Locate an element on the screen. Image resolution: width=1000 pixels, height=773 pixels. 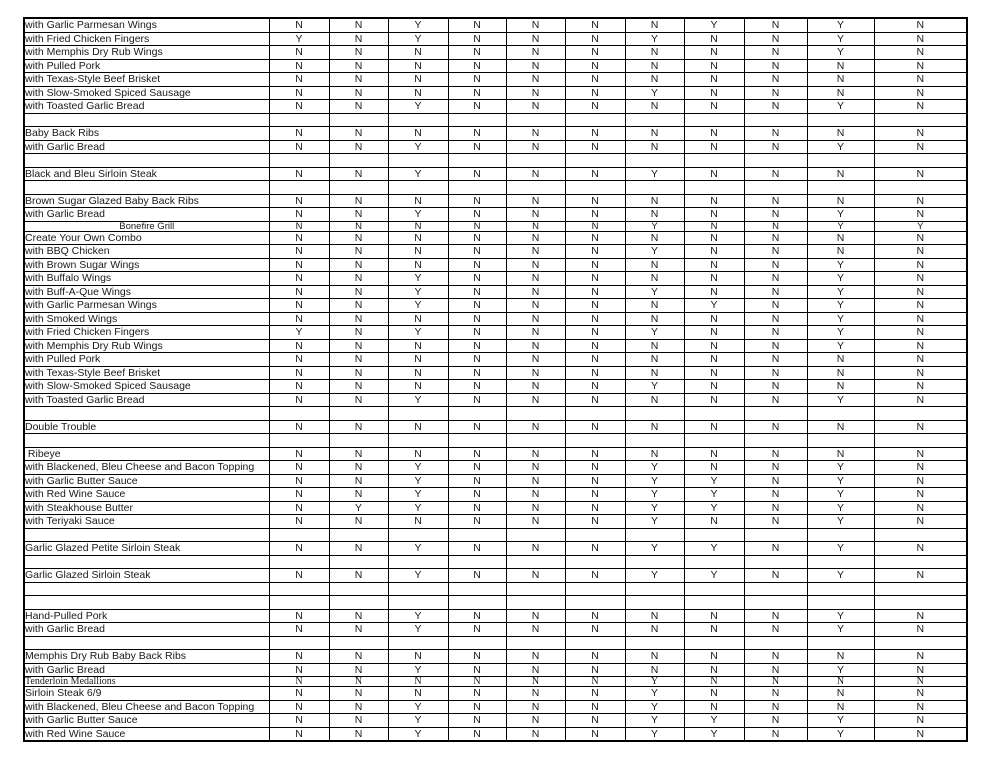
table-row: with Teriyaki Sauce N N N N N N Y N N Y N is located at coordinates (495, 521).